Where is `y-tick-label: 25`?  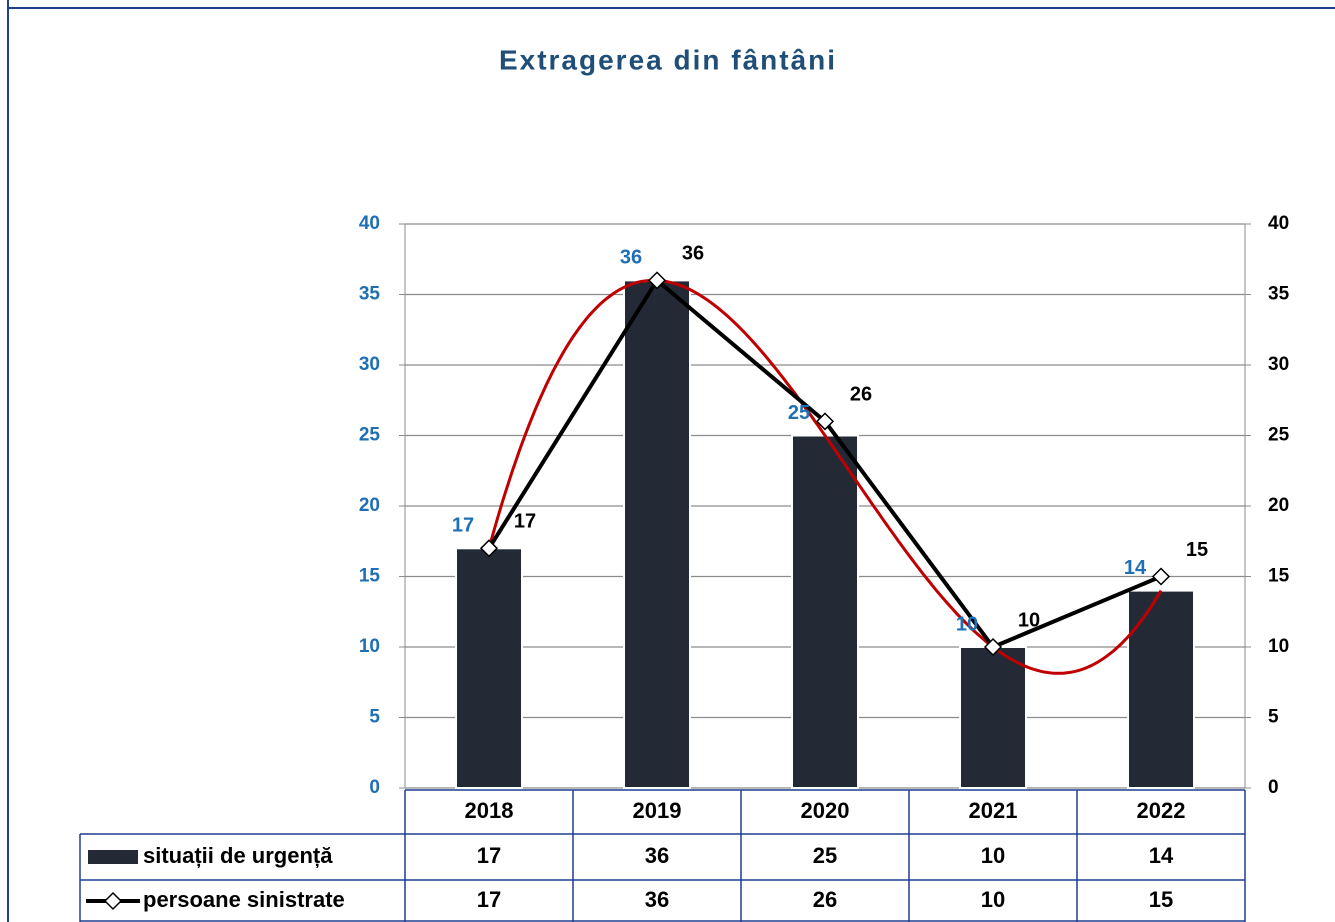
y-tick-label: 25 is located at coordinates (370, 435).